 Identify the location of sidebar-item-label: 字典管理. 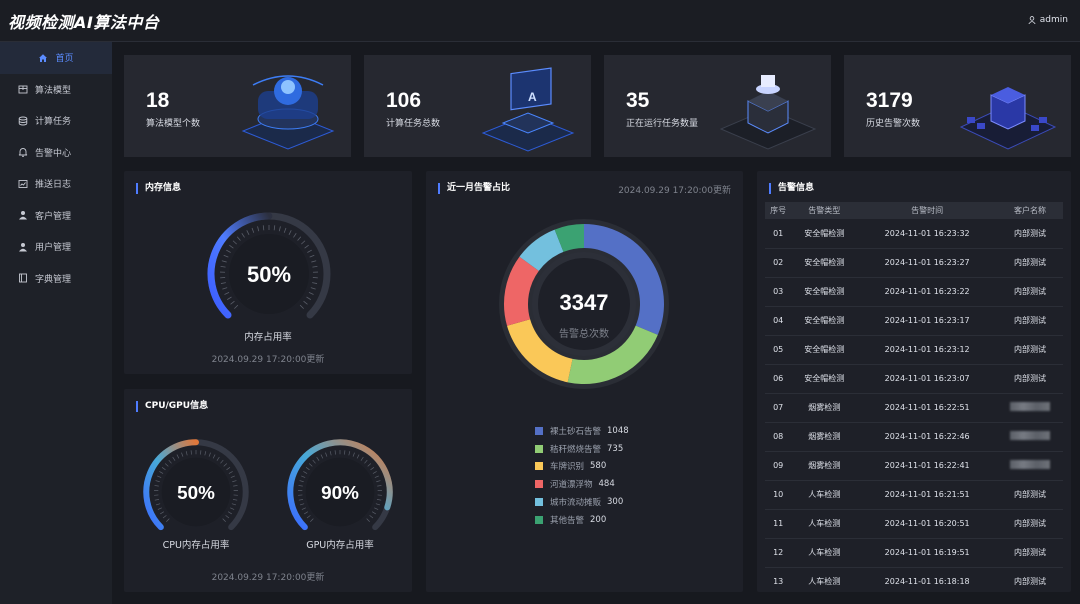
(53, 279).